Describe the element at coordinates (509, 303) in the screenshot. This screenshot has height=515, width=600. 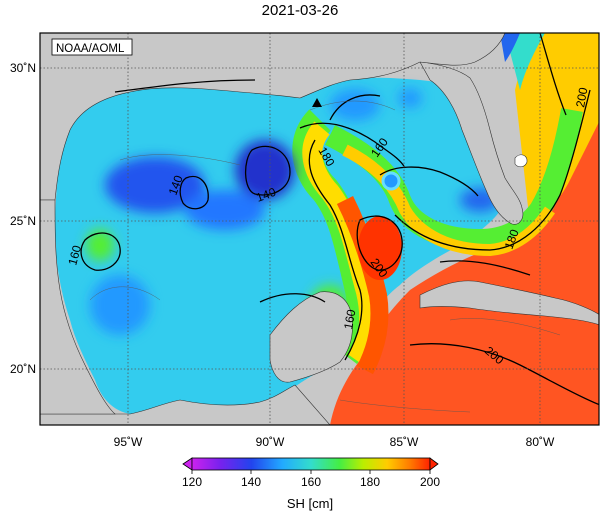
I see `cuba` at that location.